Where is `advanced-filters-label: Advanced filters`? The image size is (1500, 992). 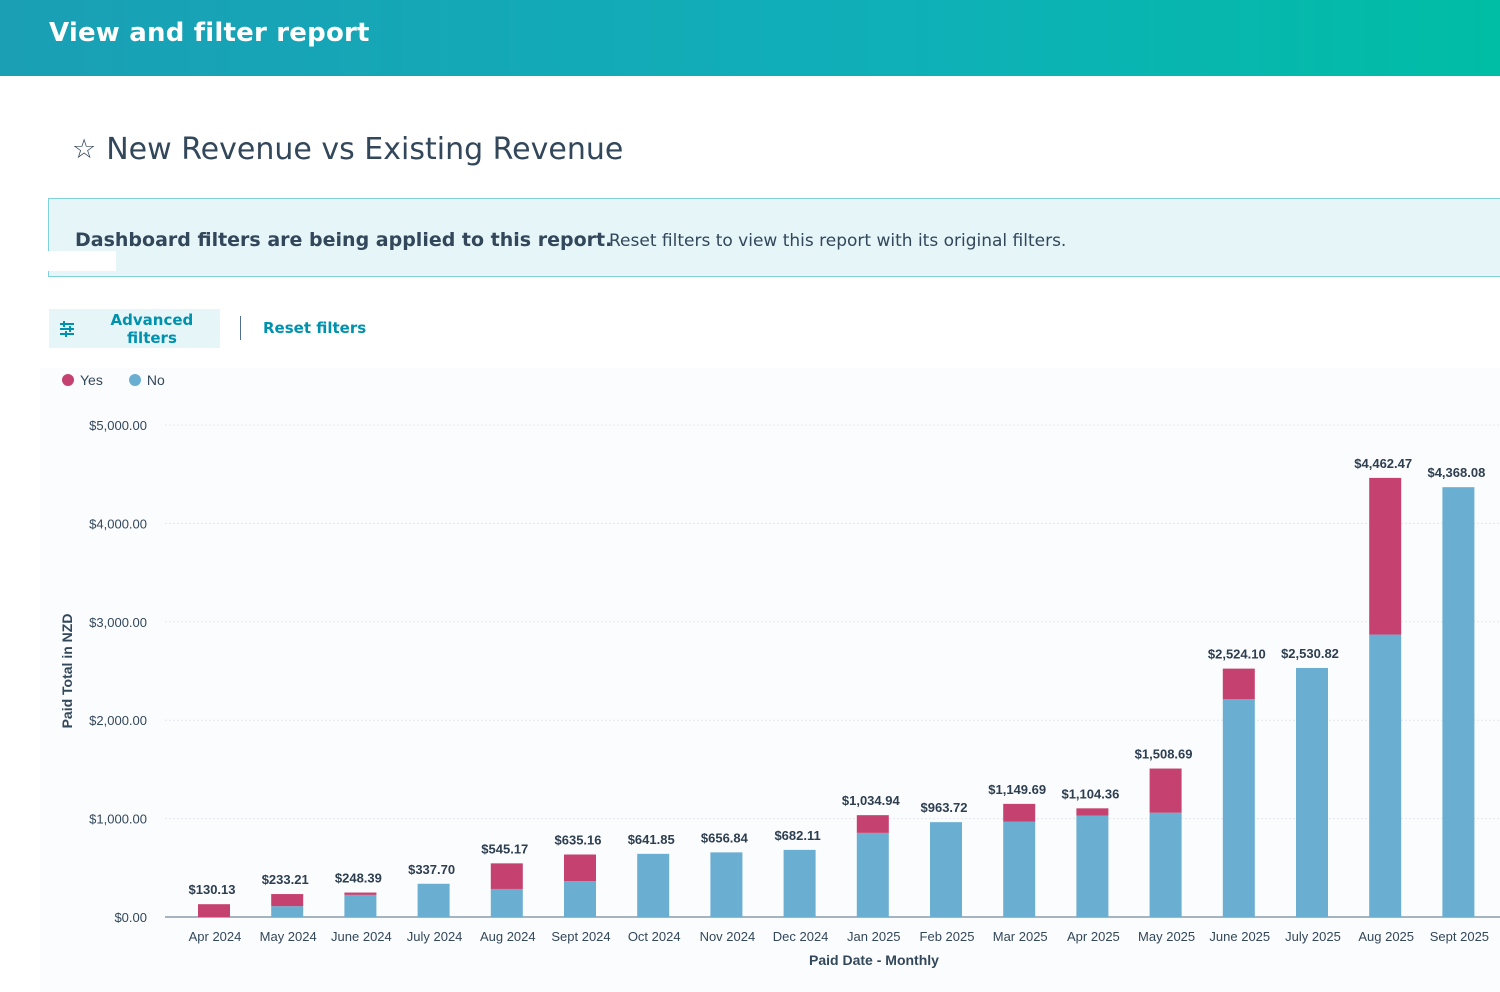 advanced-filters-label: Advanced filters is located at coordinates (152, 328).